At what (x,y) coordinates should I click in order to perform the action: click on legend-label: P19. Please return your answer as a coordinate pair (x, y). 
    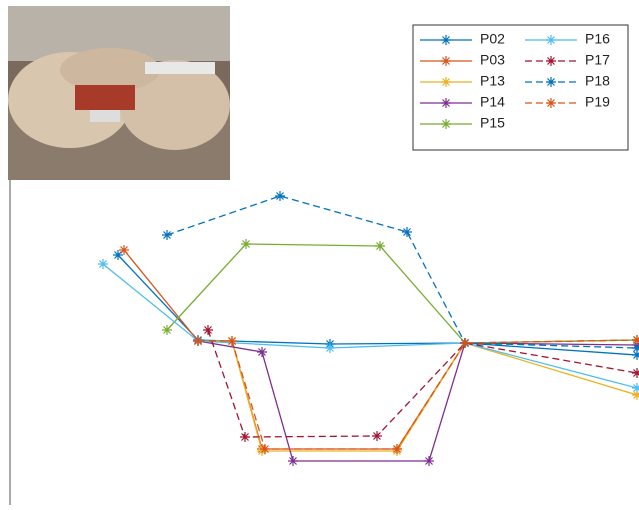
    Looking at the image, I should click on (597, 102).